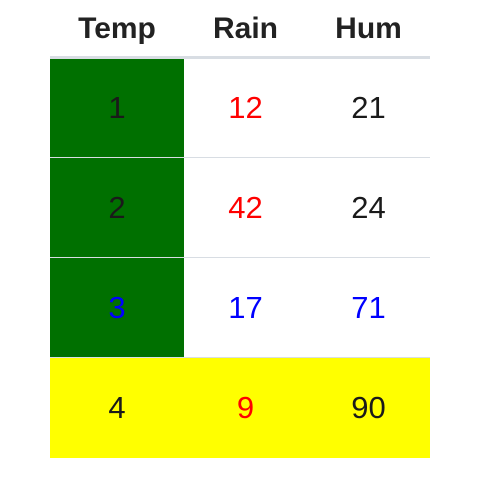 This screenshot has height=480, width=480. What do you see at coordinates (245, 107) in the screenshot?
I see `cell-rain: 12` at bounding box center [245, 107].